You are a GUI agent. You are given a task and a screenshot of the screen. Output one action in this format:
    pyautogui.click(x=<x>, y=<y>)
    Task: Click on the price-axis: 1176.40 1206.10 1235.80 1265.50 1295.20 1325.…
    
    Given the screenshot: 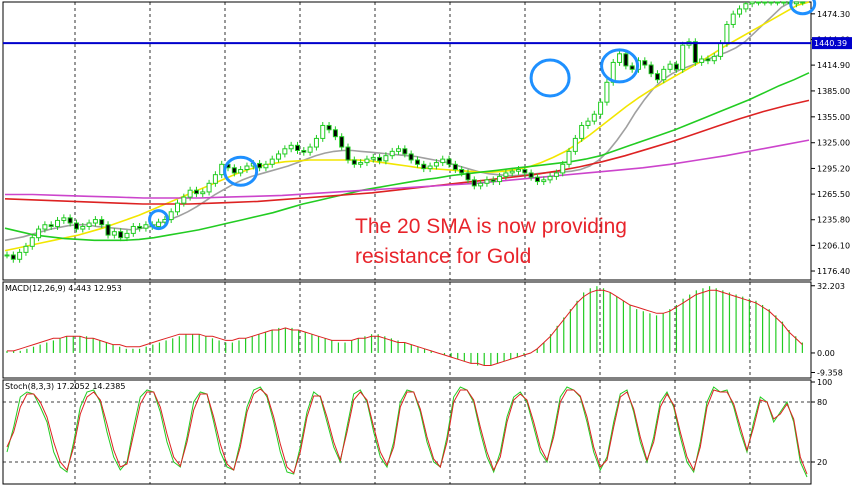 What is the action you would take?
    pyautogui.click(x=831, y=143)
    